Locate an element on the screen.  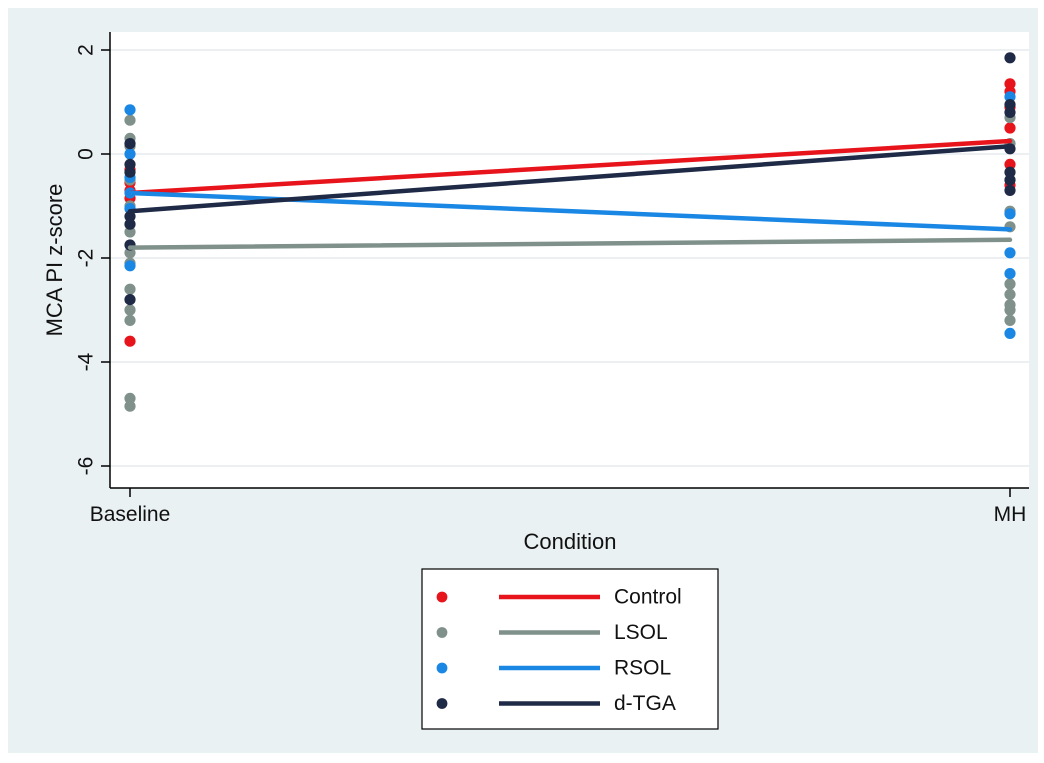
fit-lines is located at coordinates (570, 194).